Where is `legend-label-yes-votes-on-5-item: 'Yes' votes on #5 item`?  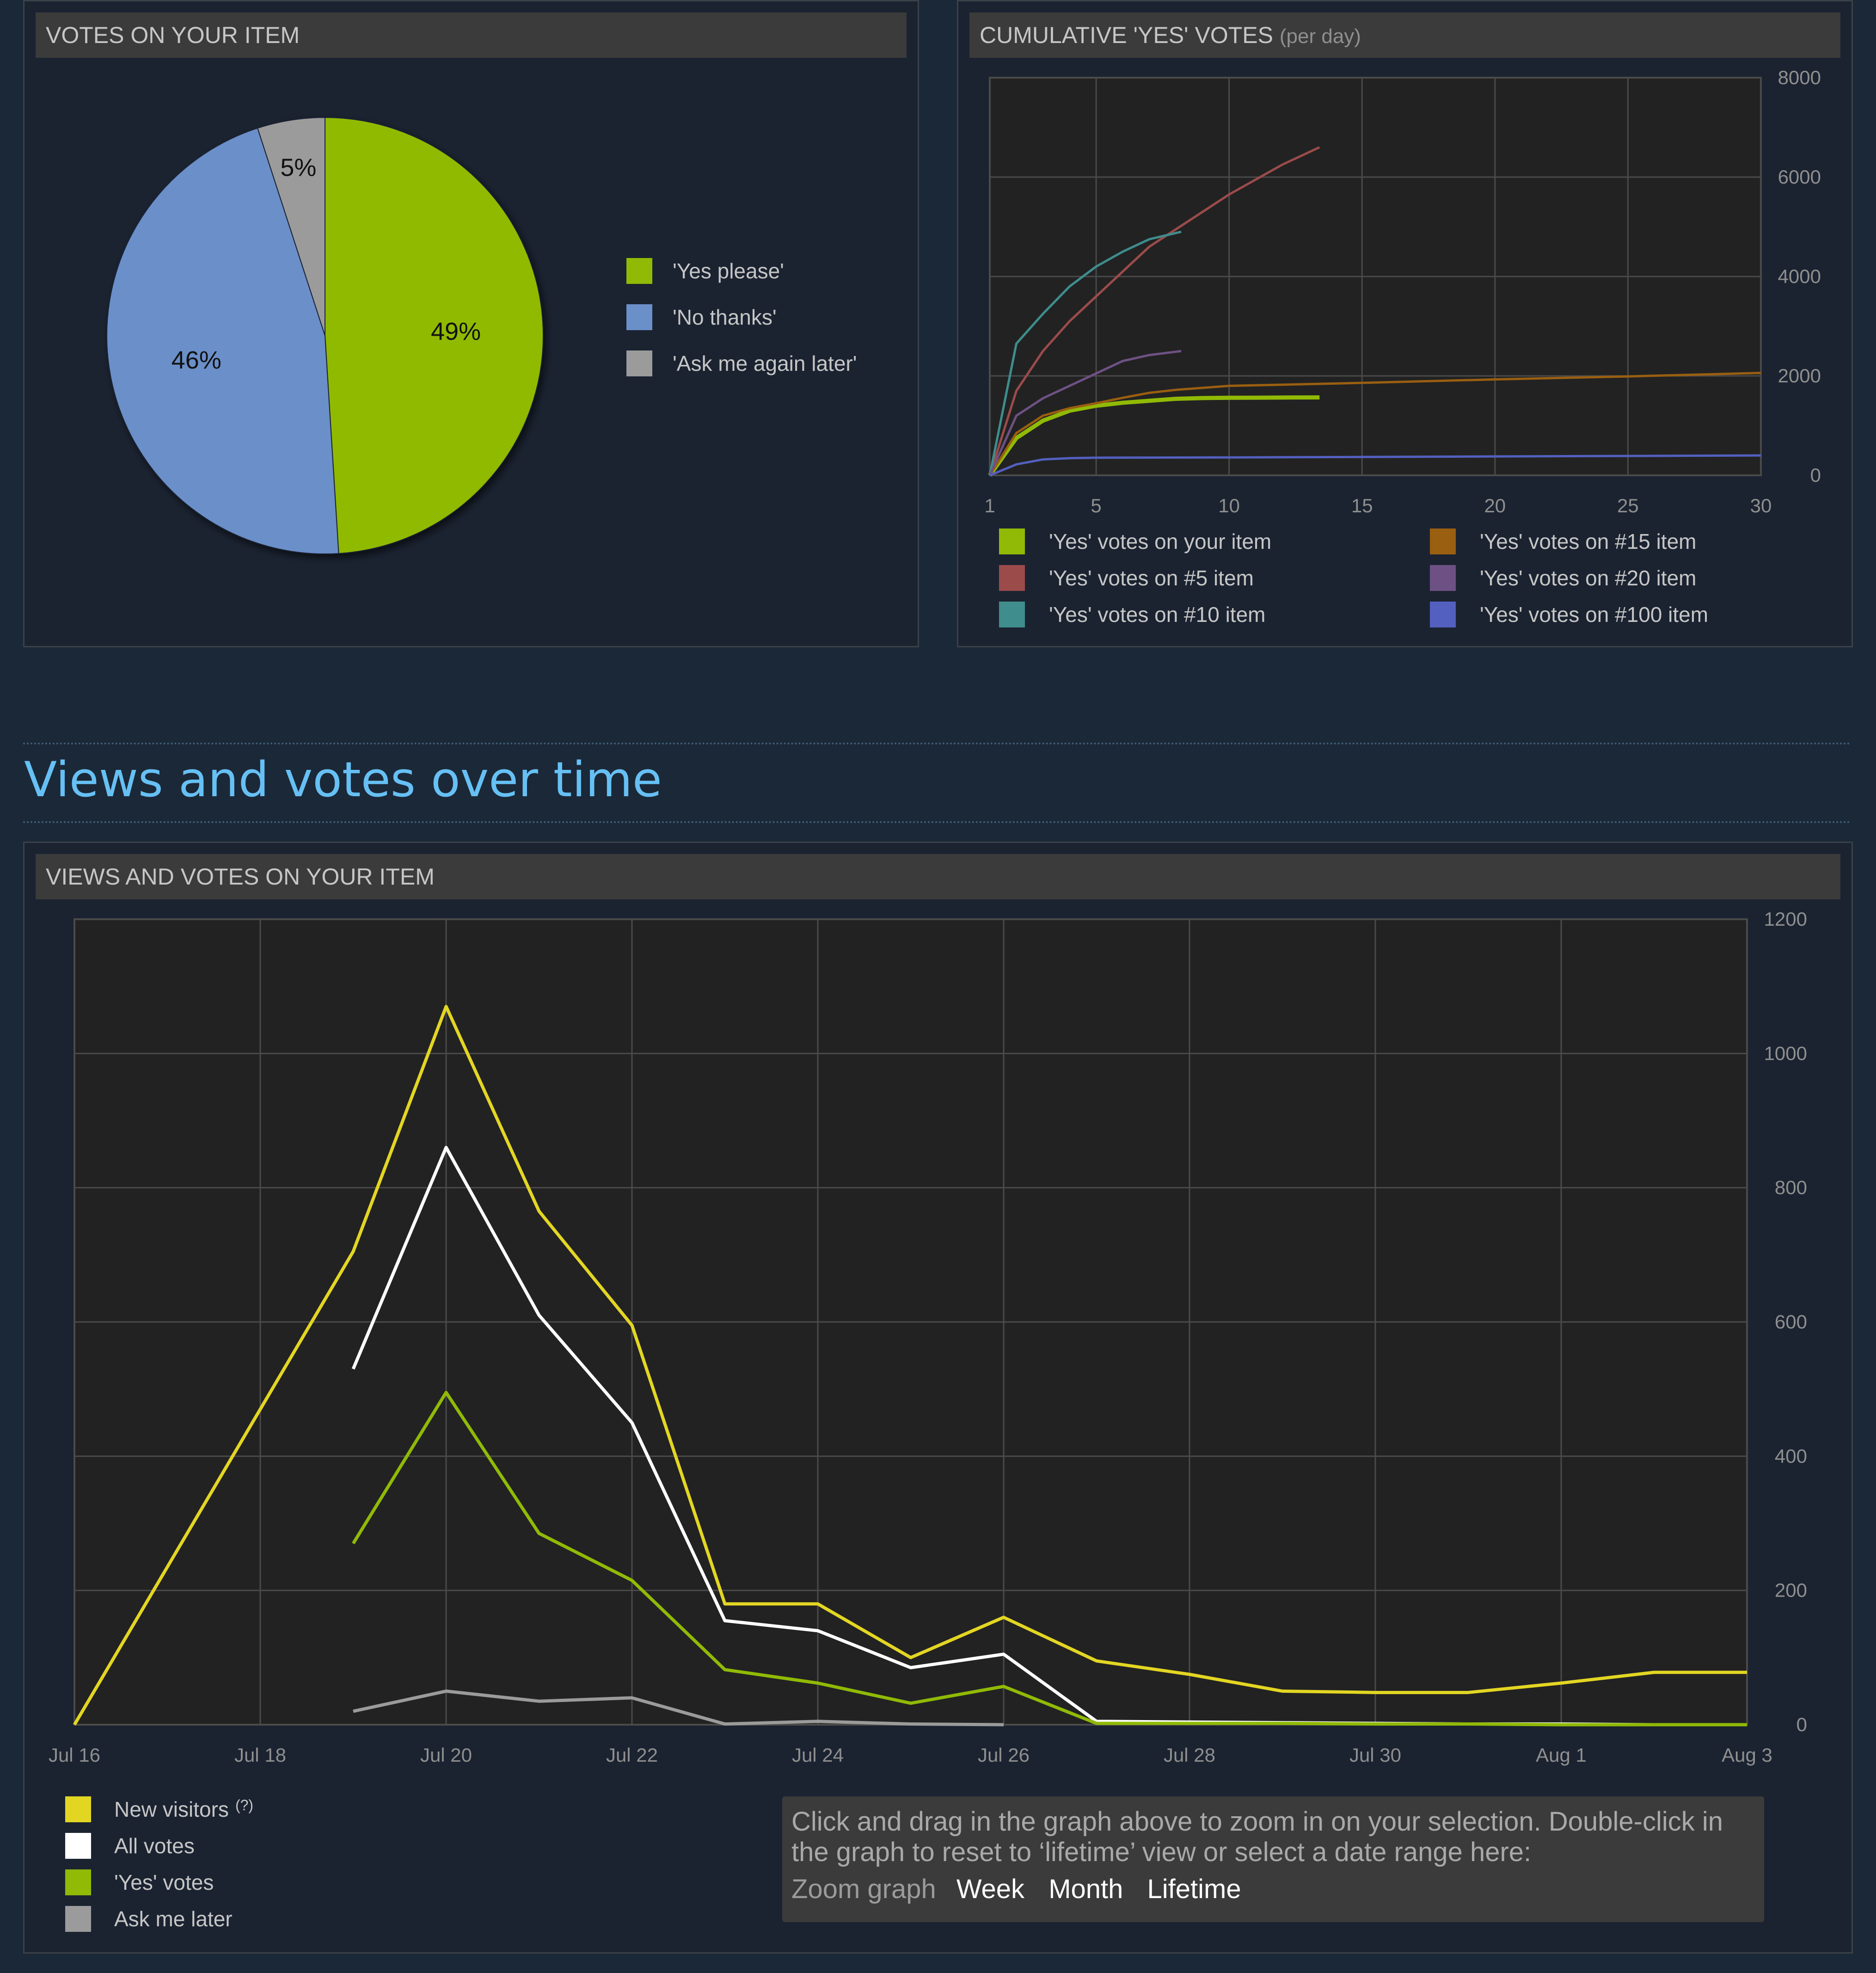
legend-label-yes-votes-on-5-item: 'Yes' votes on #5 item is located at coordinates (1151, 578).